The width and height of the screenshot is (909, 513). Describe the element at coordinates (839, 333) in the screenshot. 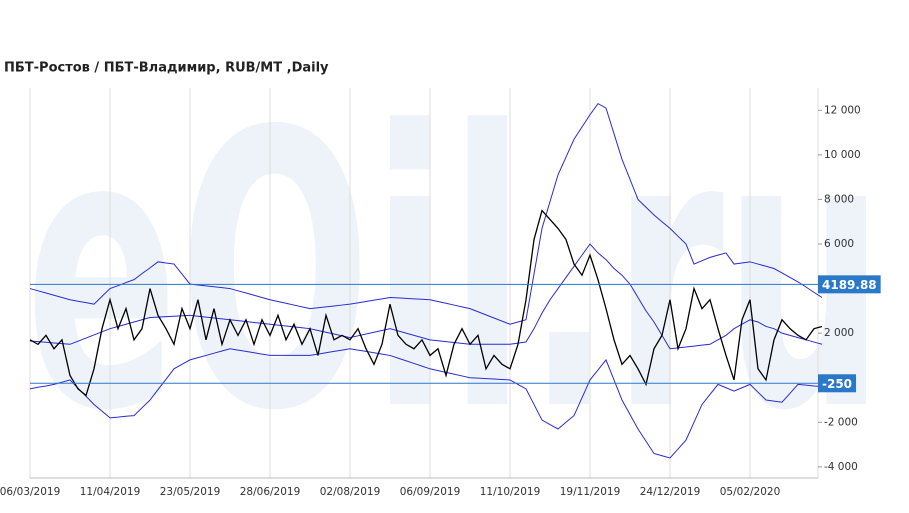

I see `y-tick-label: 2 000` at that location.